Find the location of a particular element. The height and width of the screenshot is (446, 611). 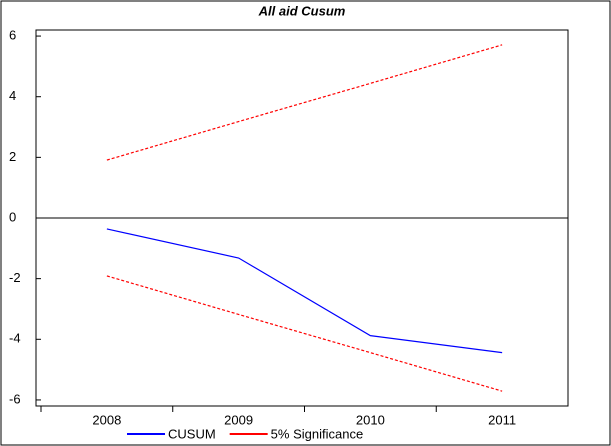

legend-label: CUSUM is located at coordinates (192, 433).